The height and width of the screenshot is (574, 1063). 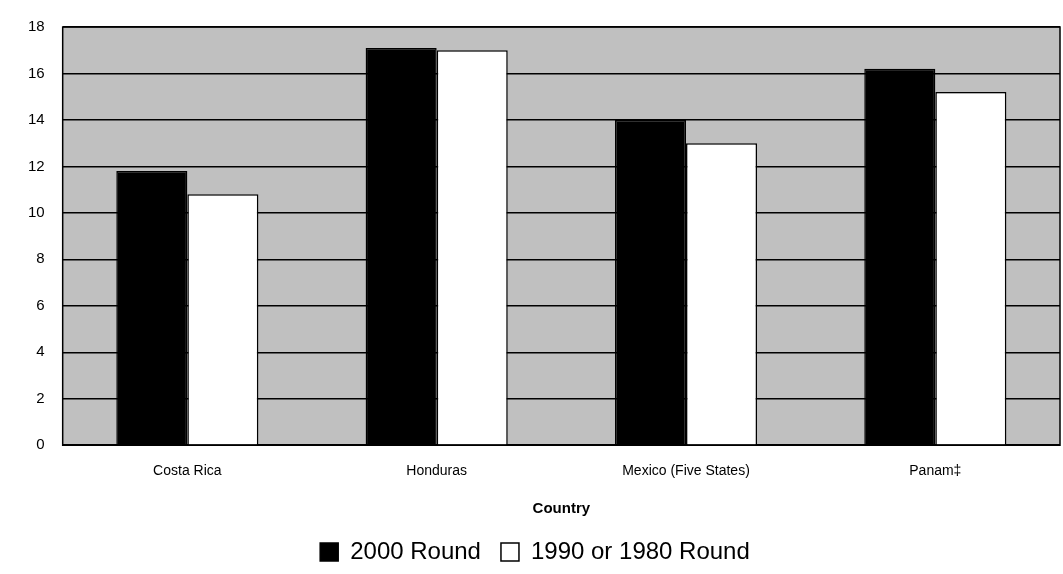 What do you see at coordinates (40, 397) in the screenshot?
I see `y-tick-label: 2` at bounding box center [40, 397].